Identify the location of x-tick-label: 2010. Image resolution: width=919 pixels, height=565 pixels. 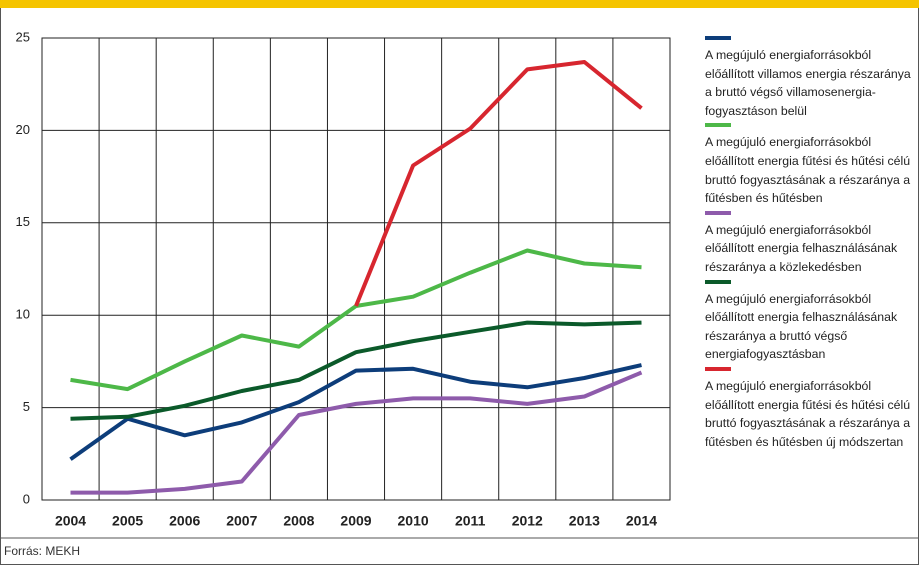
(413, 521).